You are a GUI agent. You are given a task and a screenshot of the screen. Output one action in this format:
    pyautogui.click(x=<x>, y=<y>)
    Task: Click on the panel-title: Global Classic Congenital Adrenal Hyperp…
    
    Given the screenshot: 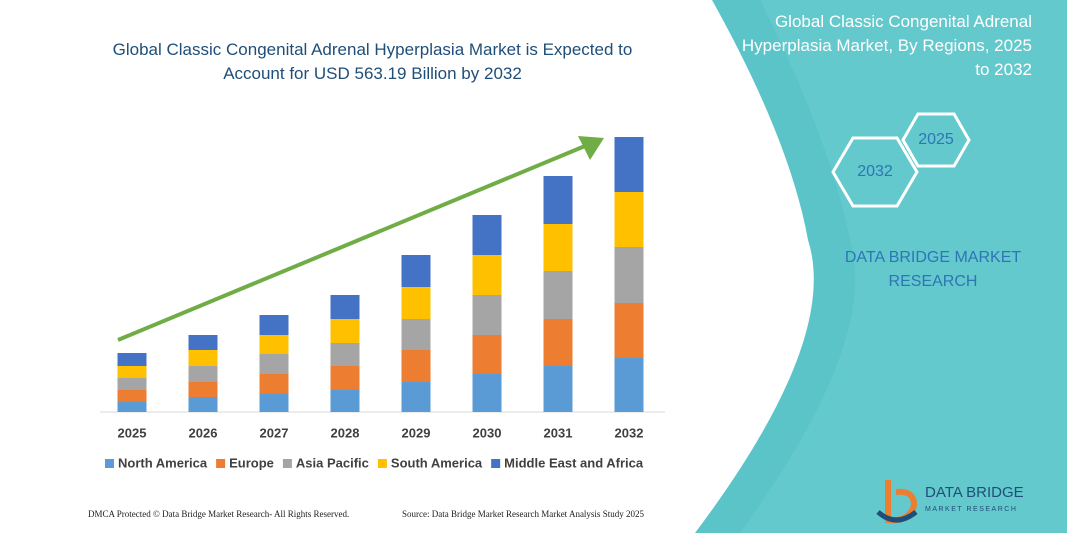 What is the action you would take?
    pyautogui.click(x=886, y=45)
    